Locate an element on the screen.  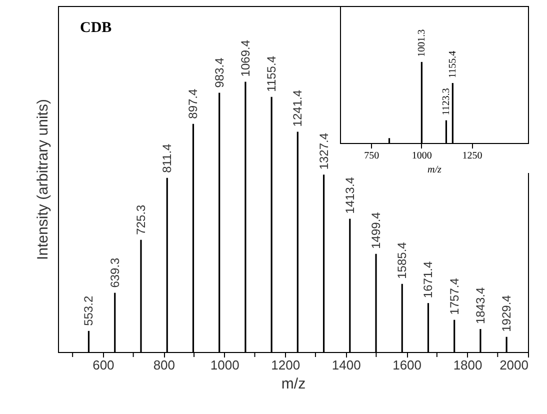
annotation: 1585.4 is located at coordinates (402, 260).